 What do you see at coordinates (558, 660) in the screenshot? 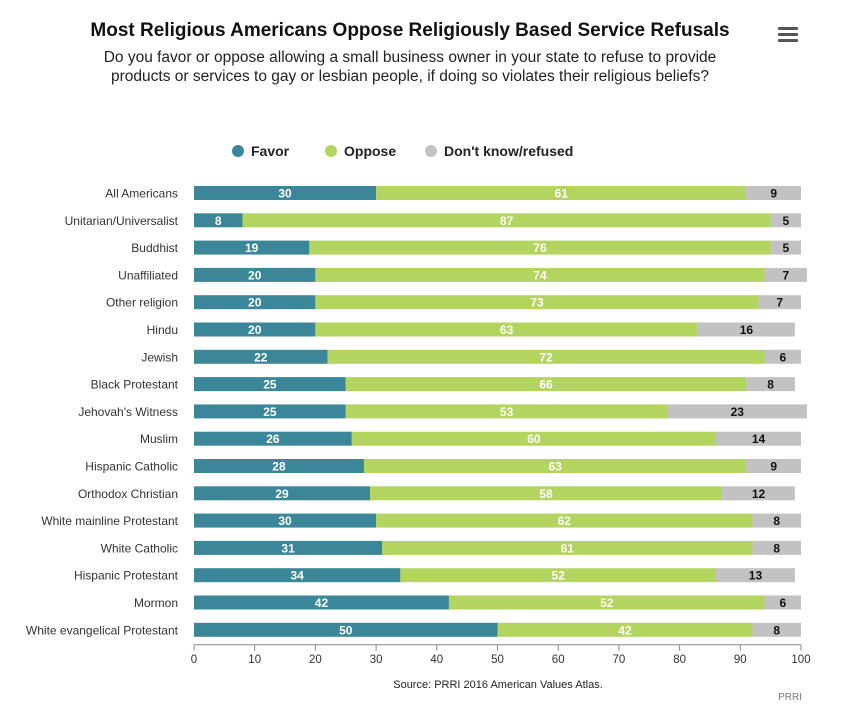
I see `x-tick-label: 60` at bounding box center [558, 660].